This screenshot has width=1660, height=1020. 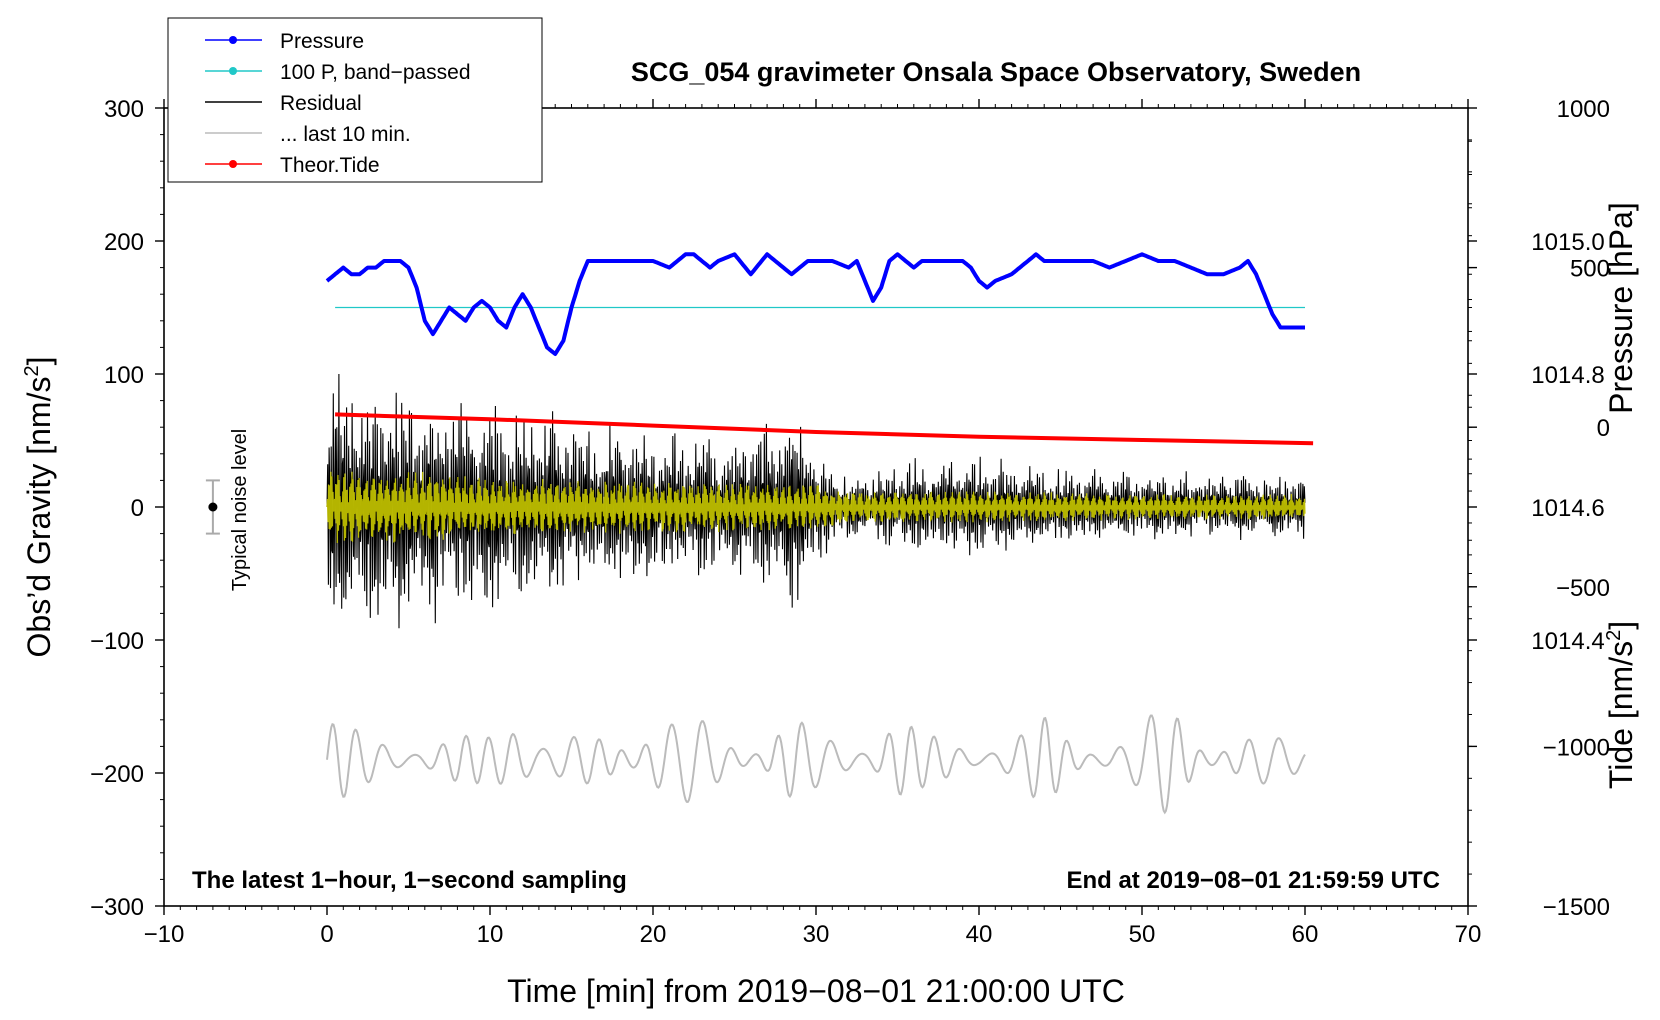 I want to click on tide-axis-title-main: Tide [nm/s, so click(x=1621, y=715).